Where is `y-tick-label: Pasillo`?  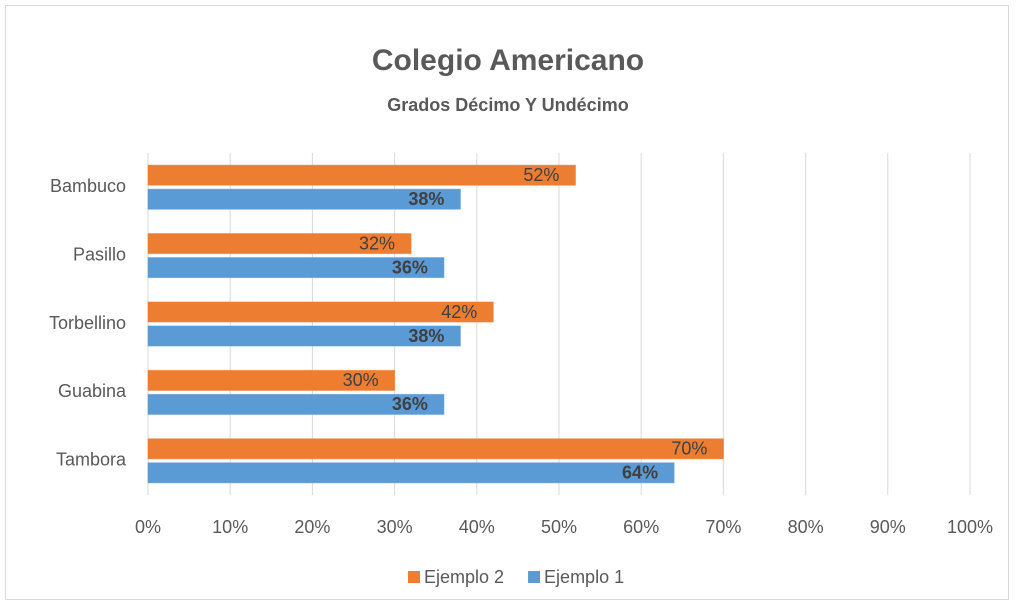 y-tick-label: Pasillo is located at coordinates (99, 254).